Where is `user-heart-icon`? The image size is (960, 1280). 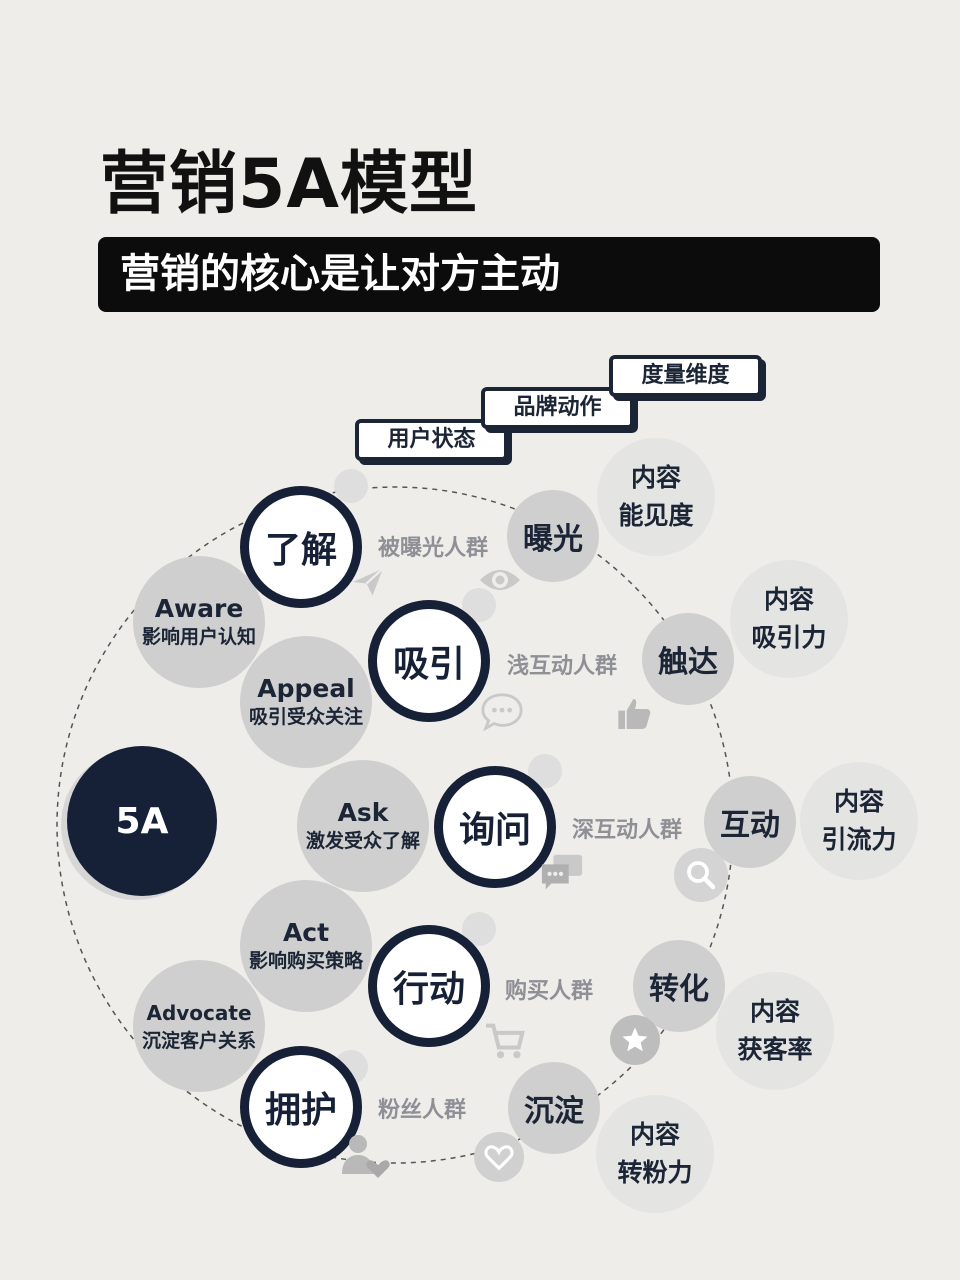
user-heart-icon is located at coordinates (365, 1155).